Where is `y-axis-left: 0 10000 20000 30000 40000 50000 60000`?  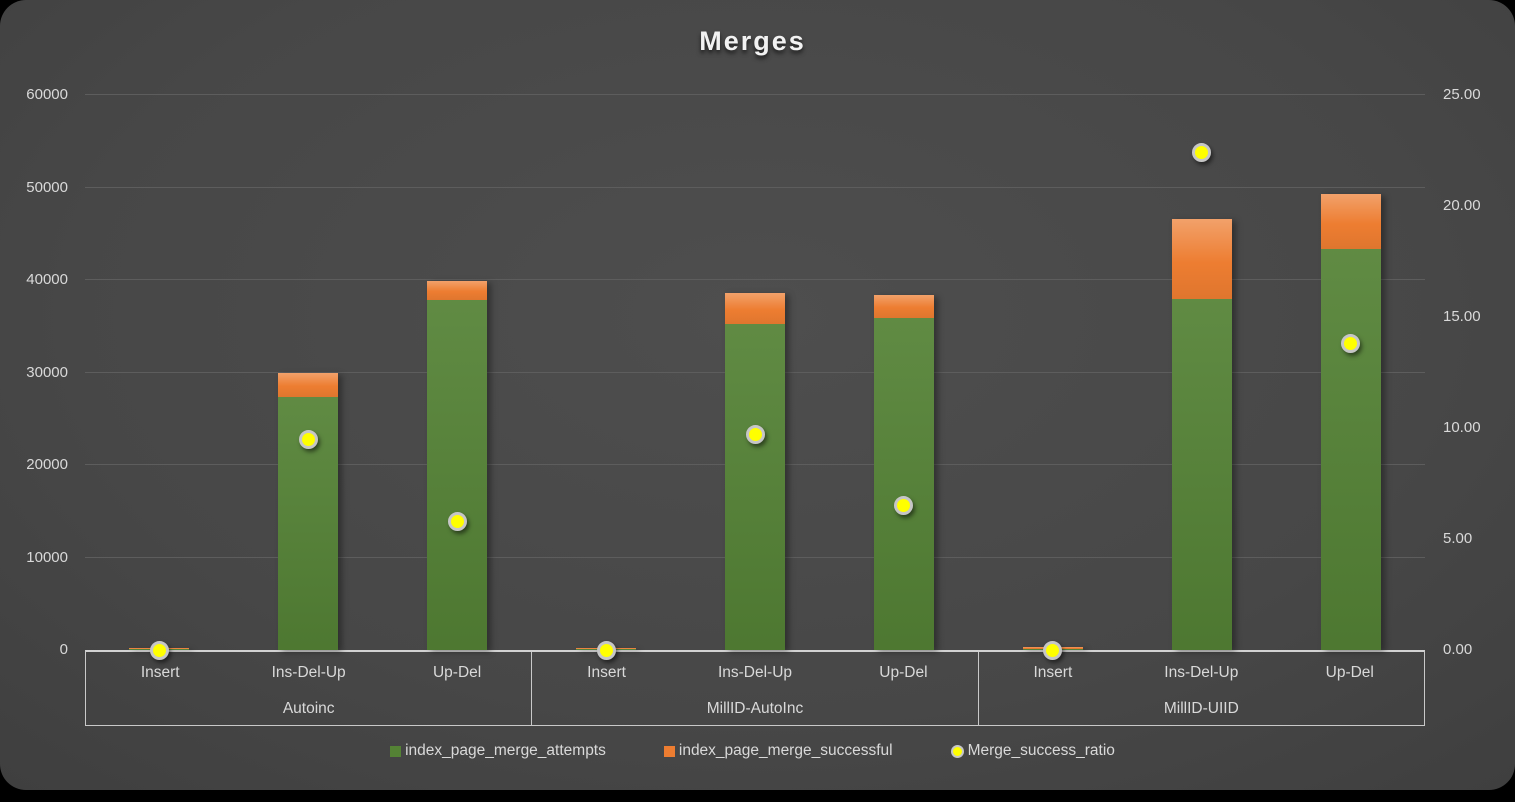 y-axis-left: 0 10000 20000 30000 40000 50000 60000 is located at coordinates (34, 372).